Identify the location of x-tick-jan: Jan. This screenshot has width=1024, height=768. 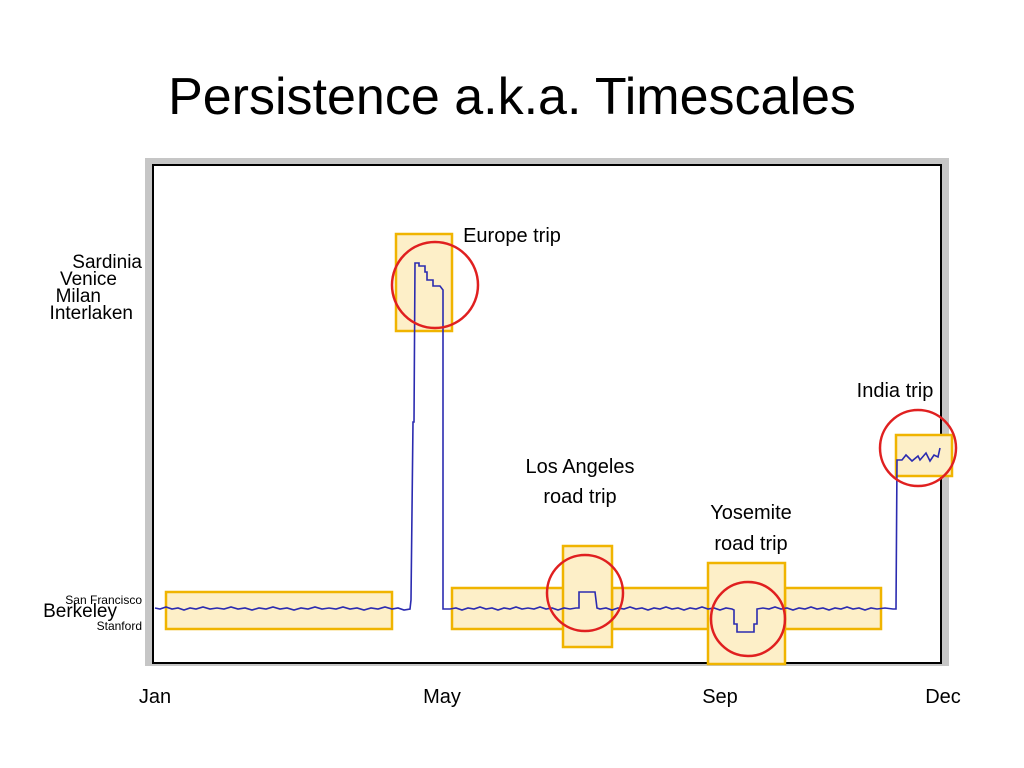
(155, 697).